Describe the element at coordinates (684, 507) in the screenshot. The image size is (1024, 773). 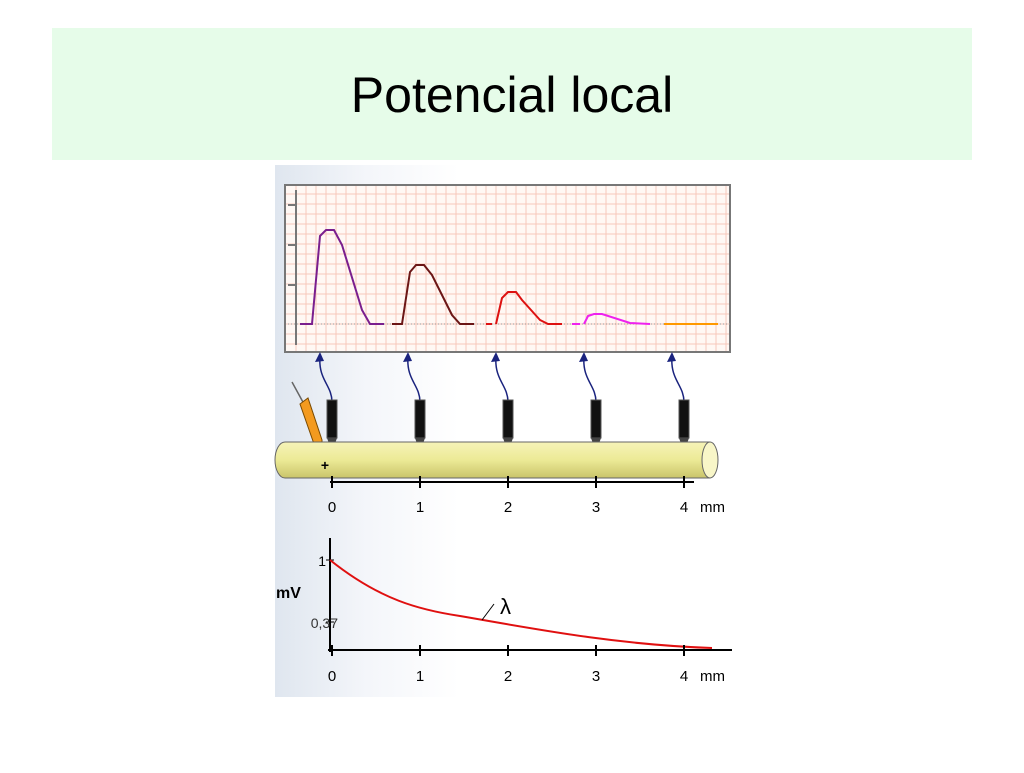
I see `scale-label: 4` at that location.